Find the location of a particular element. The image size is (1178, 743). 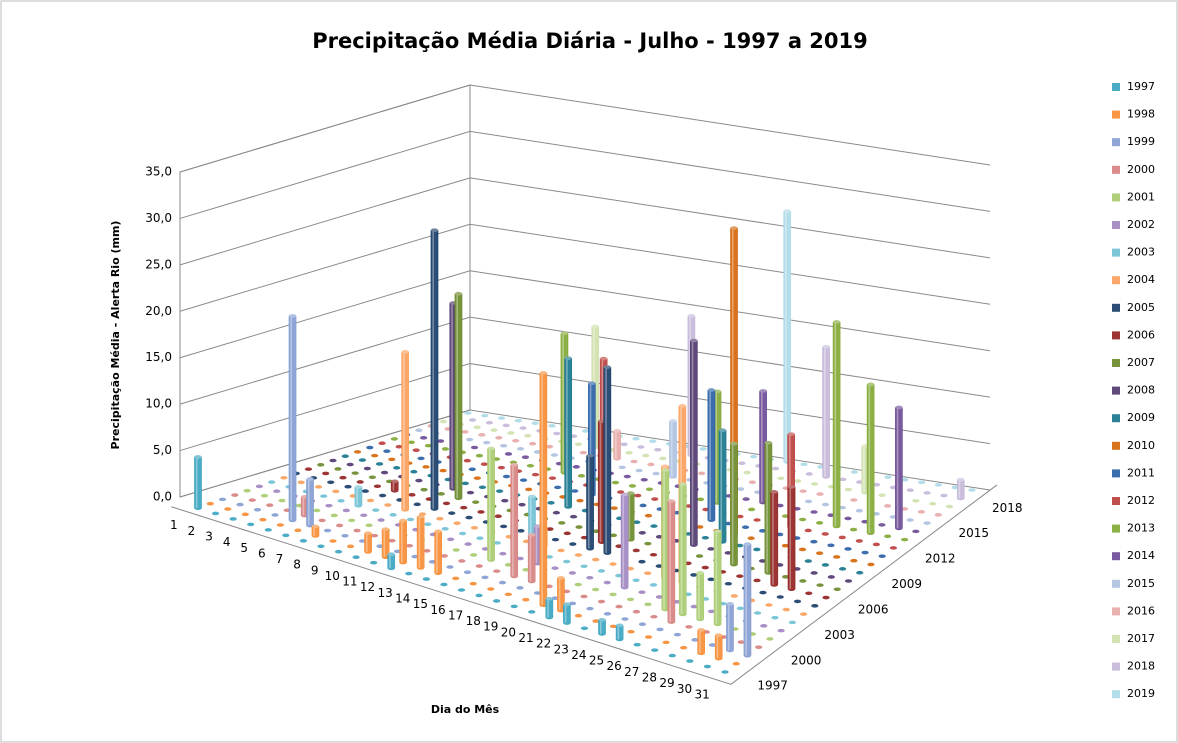

y-tick-label: 5,0 is located at coordinates (162, 450).